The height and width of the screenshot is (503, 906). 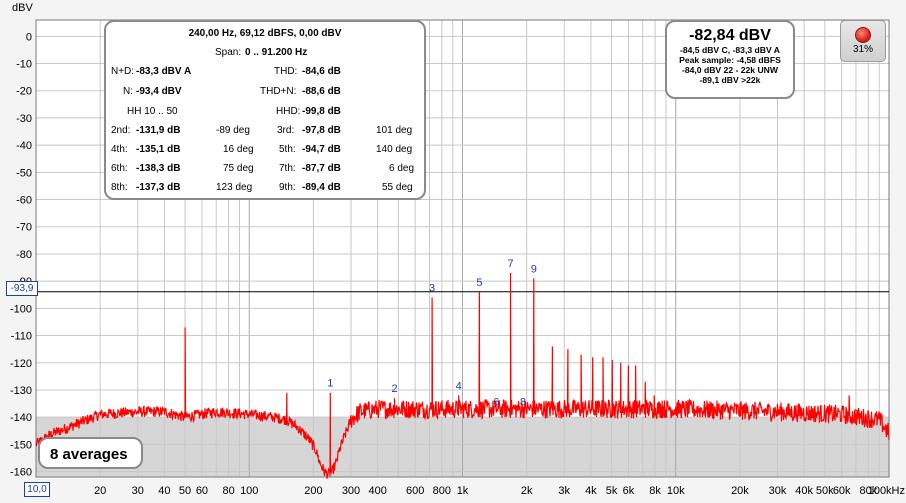 I want to click on x-tick-label: 300, so click(x=351, y=491).